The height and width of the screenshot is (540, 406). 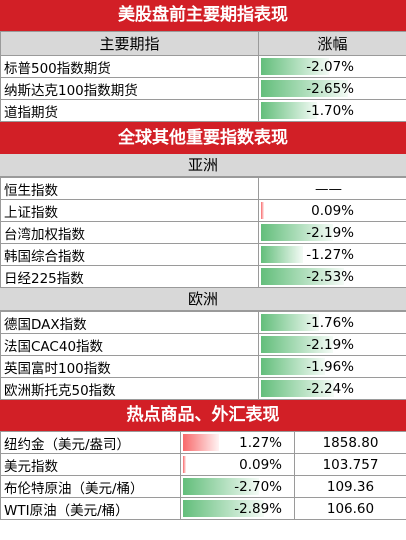 I want to click on row-change-value: 1.27%, so click(x=260, y=442).